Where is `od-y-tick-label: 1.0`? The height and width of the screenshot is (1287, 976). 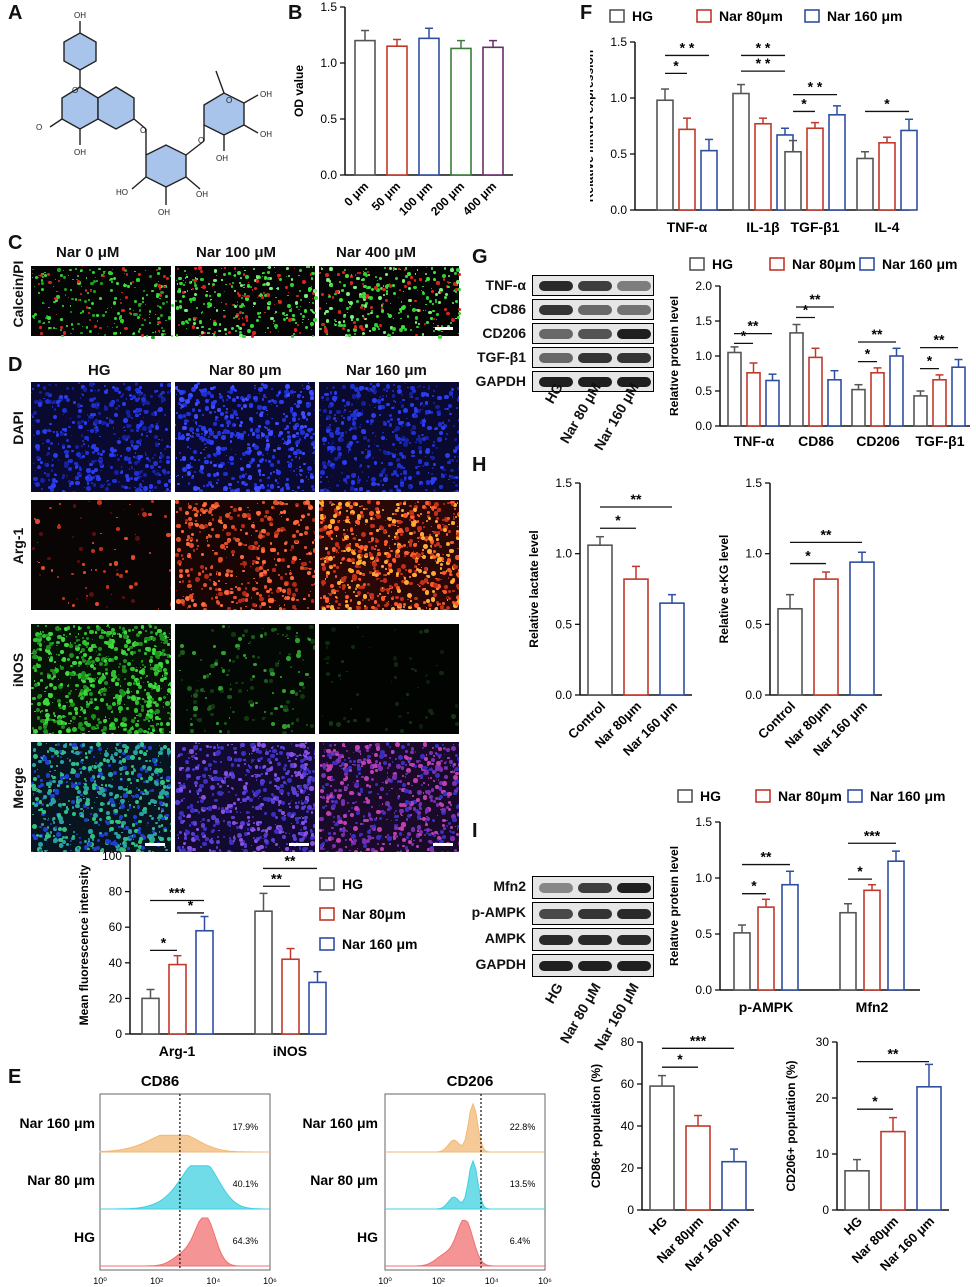
od-y-tick-label: 1.0 is located at coordinates (328, 63).